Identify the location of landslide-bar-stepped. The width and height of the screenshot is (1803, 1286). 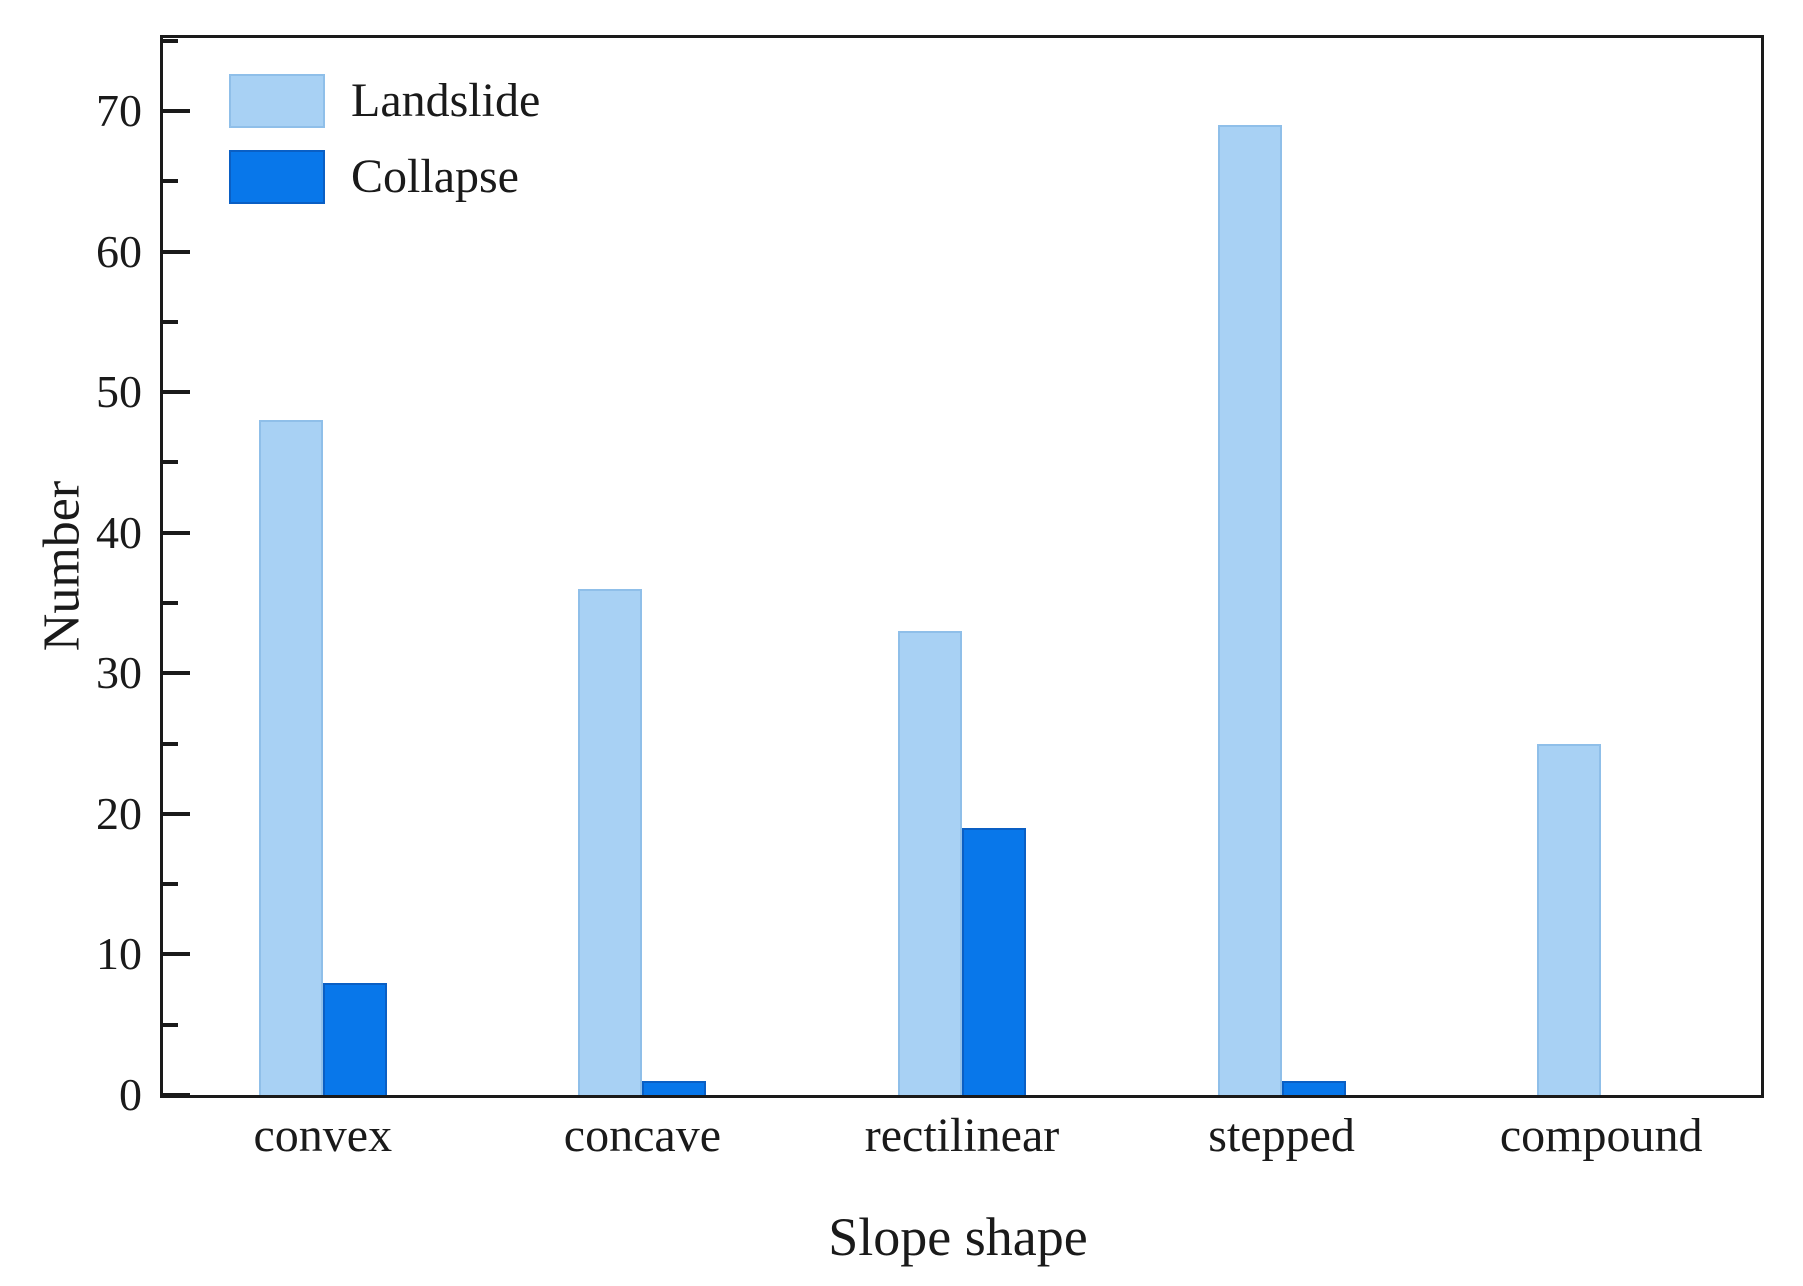
(1249, 610).